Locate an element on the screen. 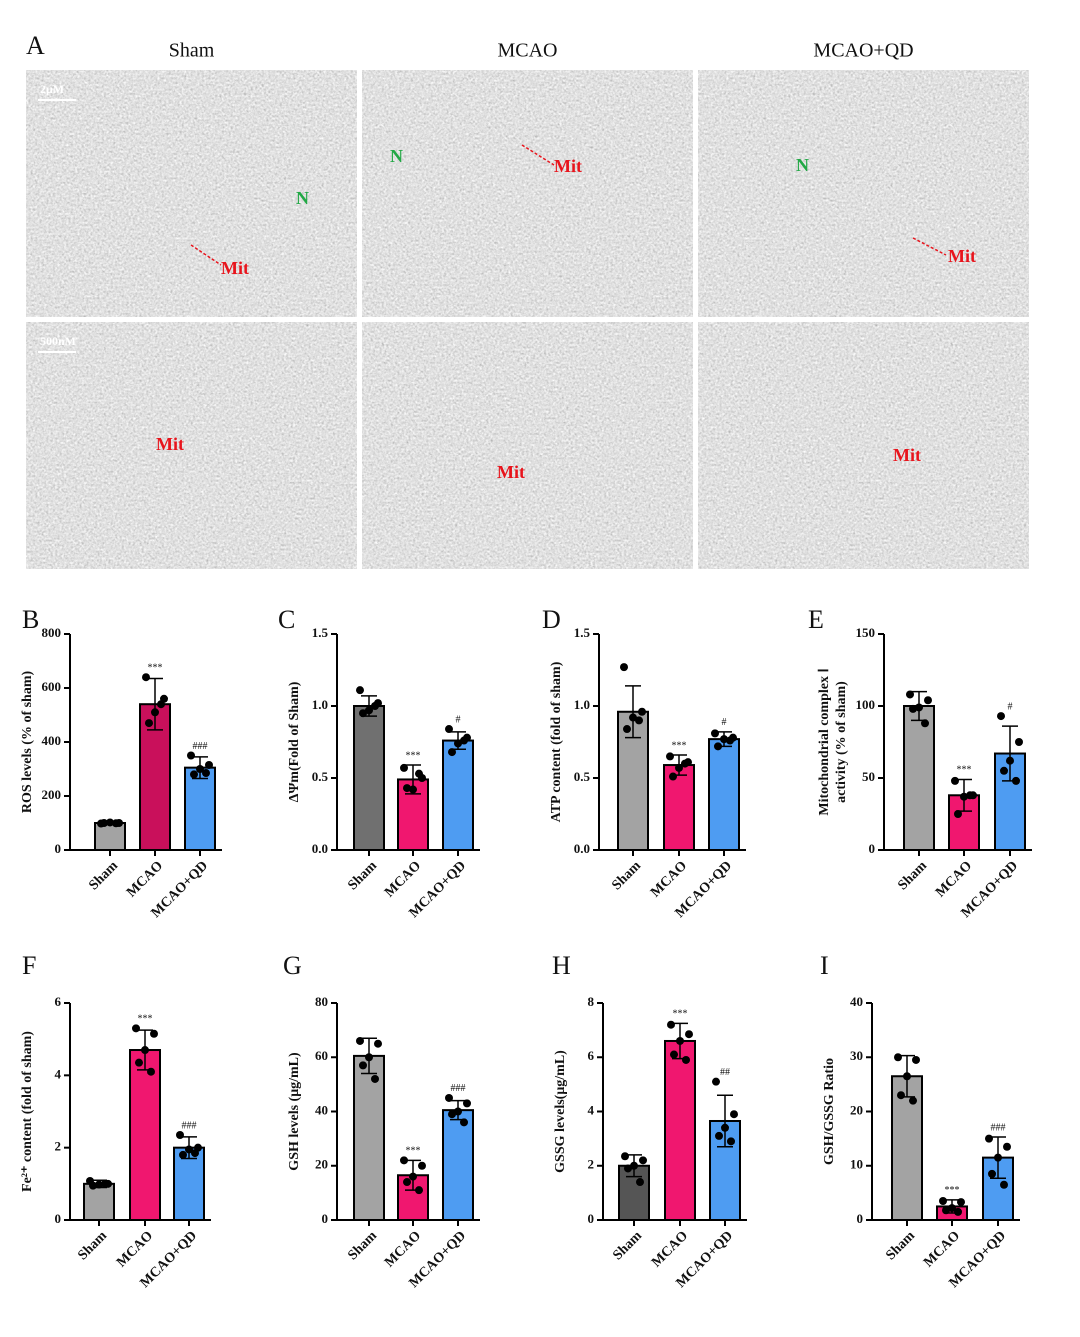 The image size is (1080, 1337). y-tick-label: 800 is located at coordinates (52, 632).